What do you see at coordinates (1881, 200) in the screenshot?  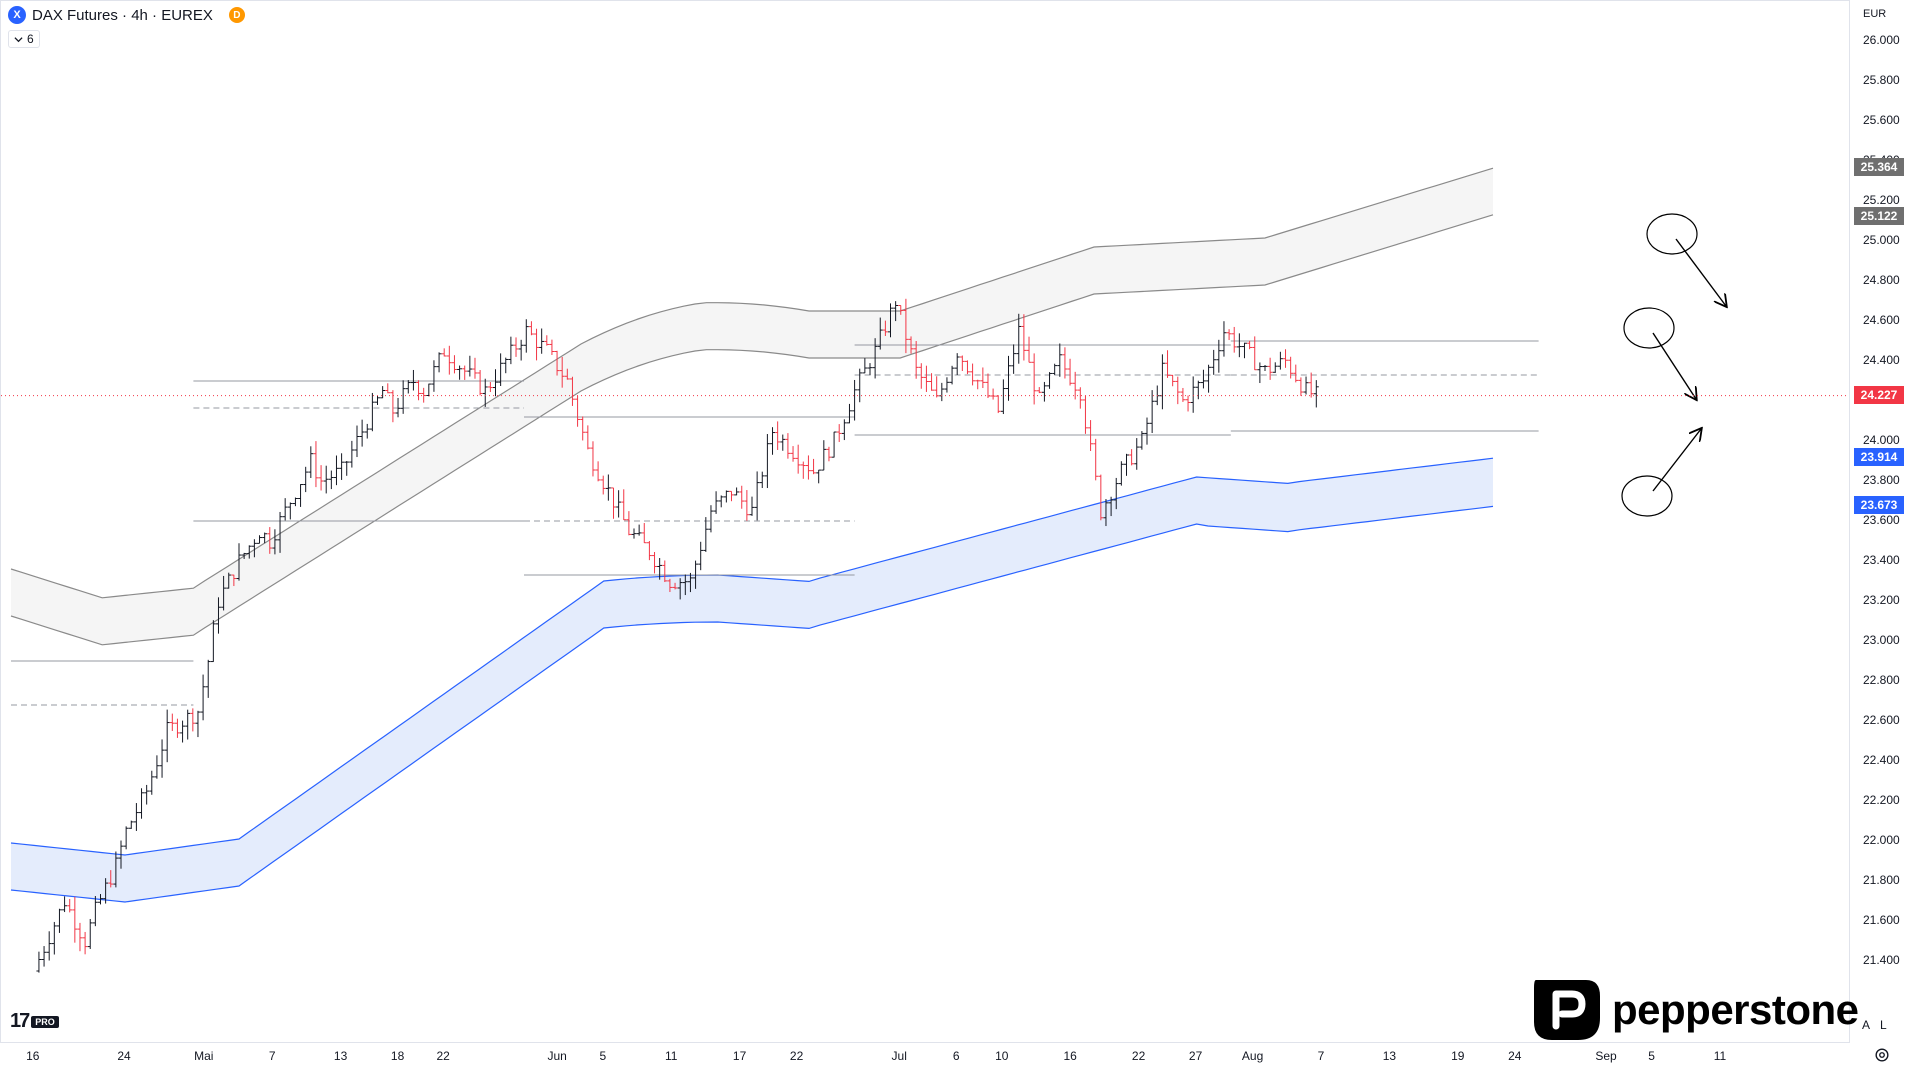 I see `price-label: 25.200` at bounding box center [1881, 200].